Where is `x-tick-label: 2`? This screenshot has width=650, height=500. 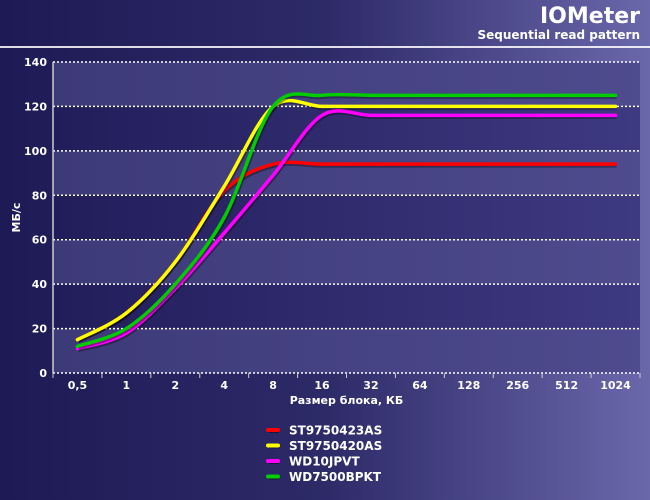 x-tick-label: 2 is located at coordinates (175, 385).